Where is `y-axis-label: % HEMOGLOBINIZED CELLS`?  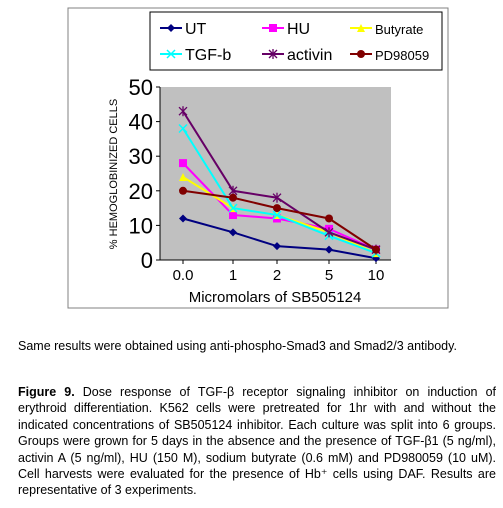 y-axis-label: % HEMOGLOBINIZED CELLS is located at coordinates (114, 174).